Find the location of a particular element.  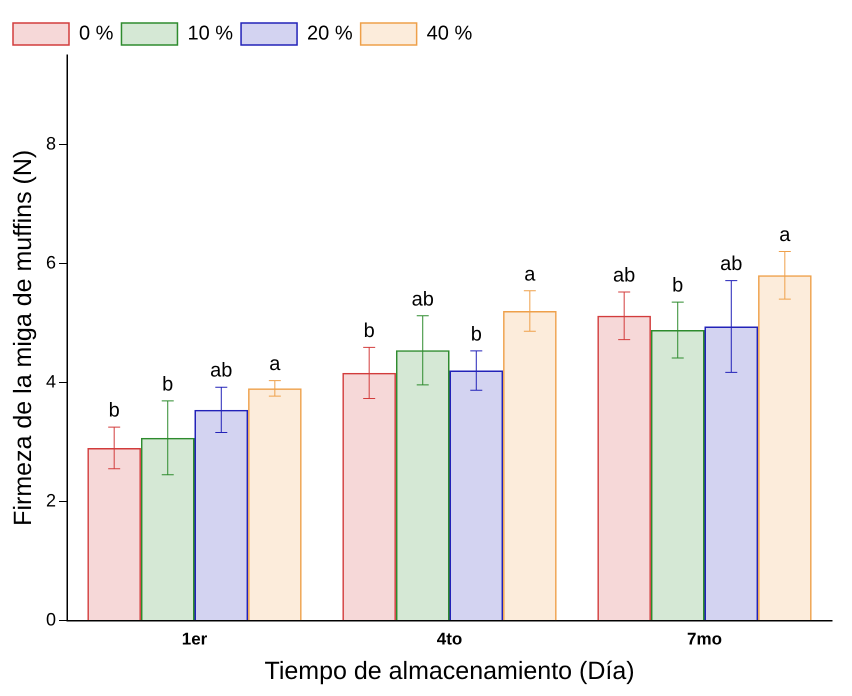

x-tick-label: 4to is located at coordinates (449, 638).